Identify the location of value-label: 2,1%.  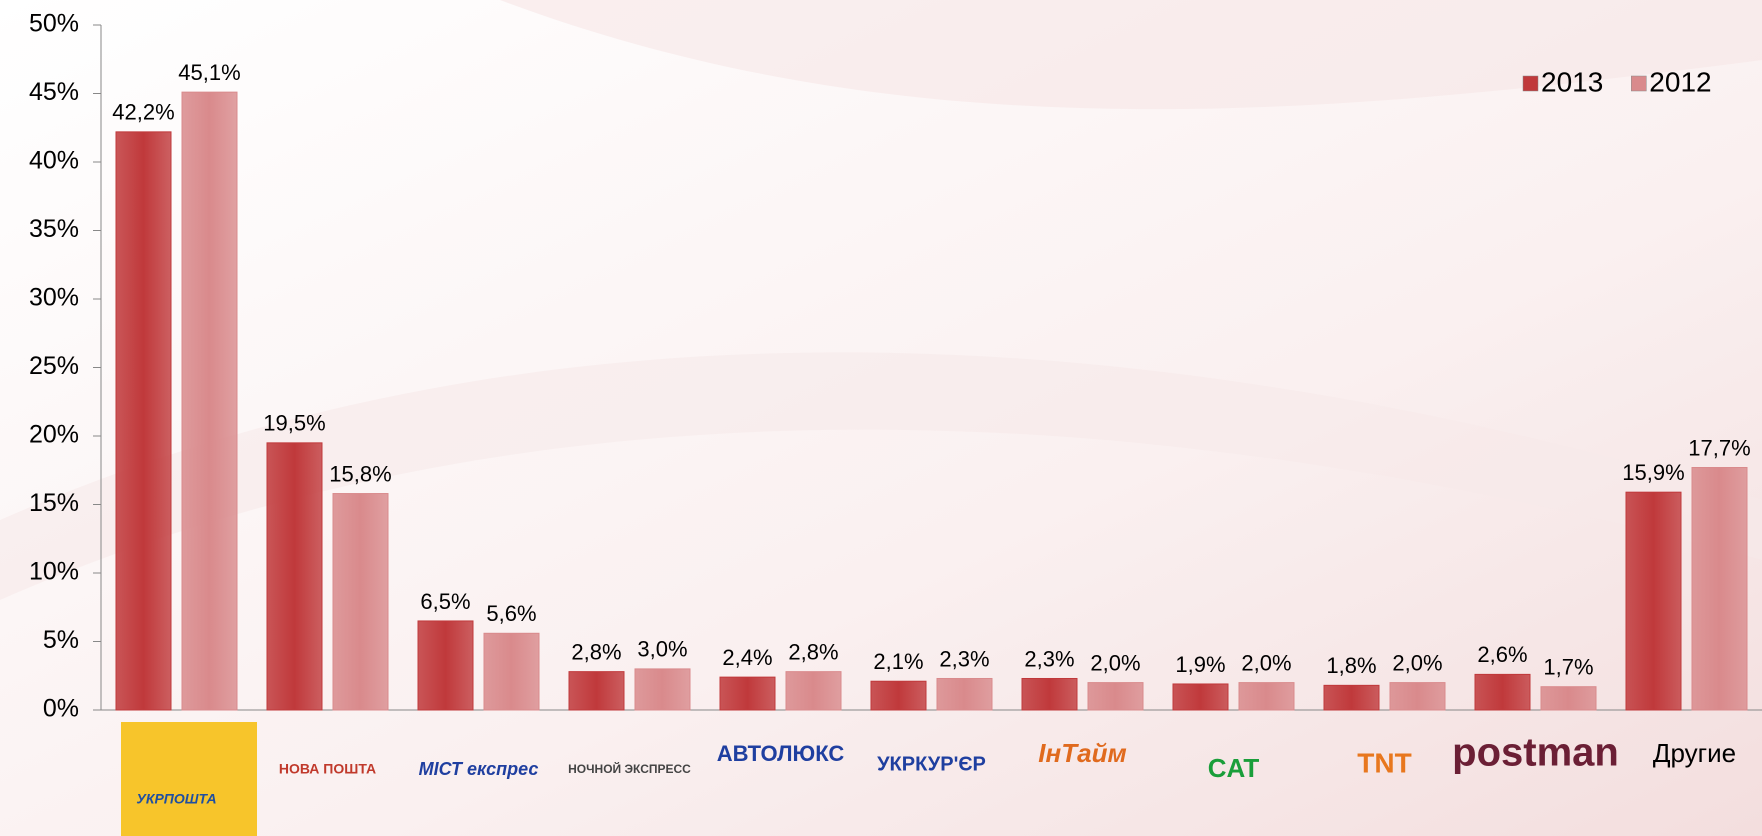
(898, 661).